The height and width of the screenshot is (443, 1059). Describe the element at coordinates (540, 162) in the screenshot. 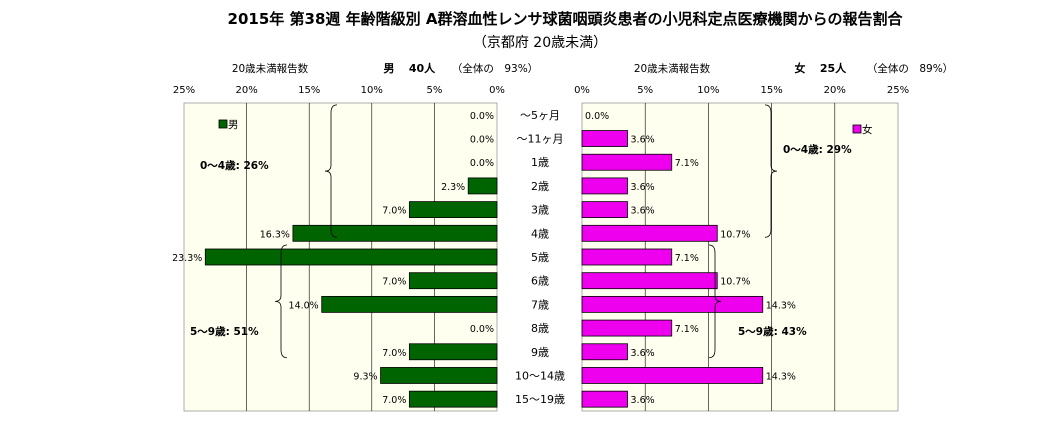

I see `age-category-label: 1歳` at that location.